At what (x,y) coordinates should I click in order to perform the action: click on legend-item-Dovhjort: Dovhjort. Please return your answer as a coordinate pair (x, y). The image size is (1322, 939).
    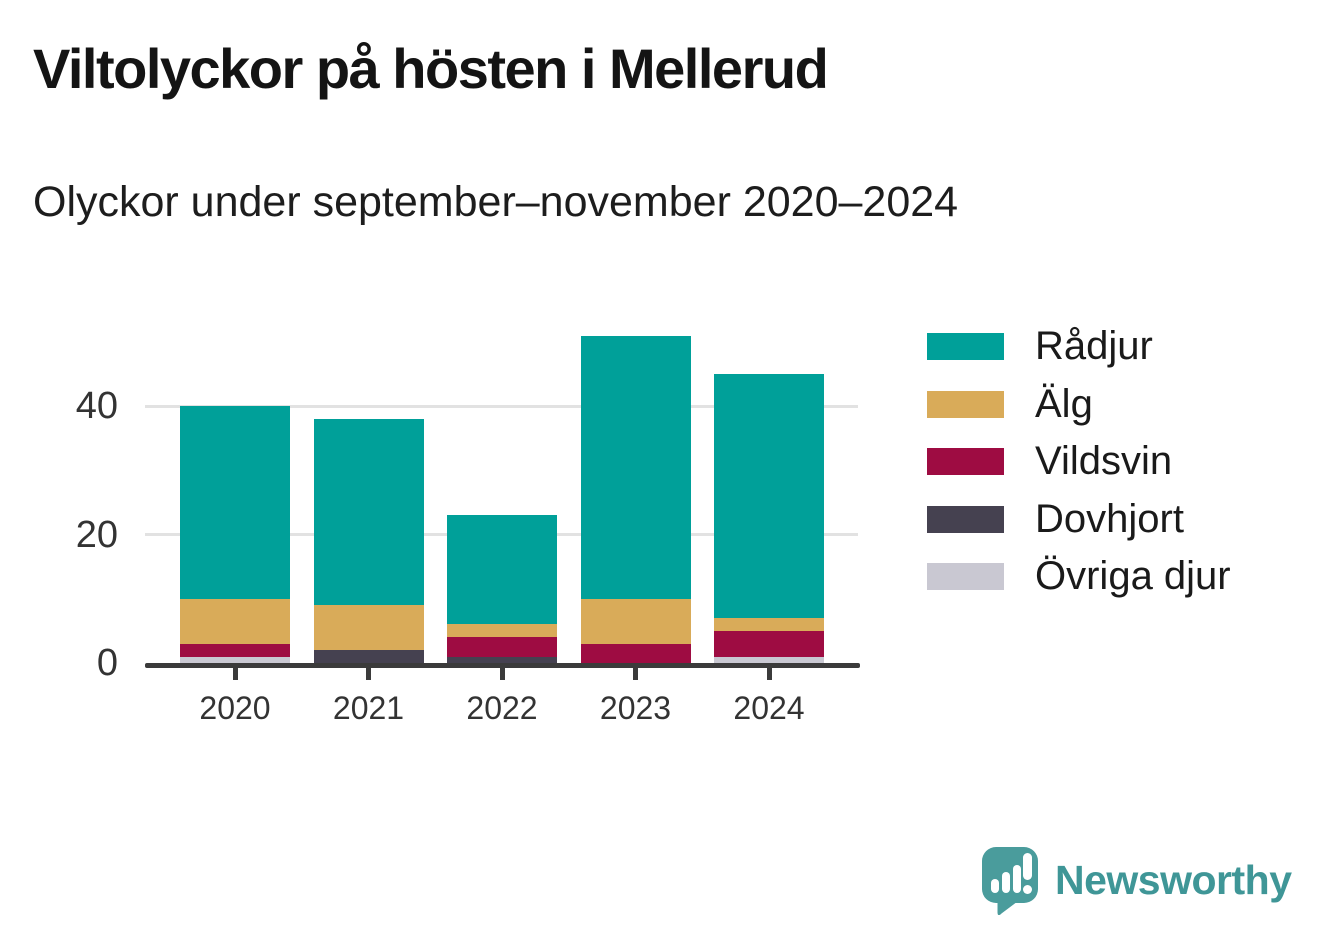
    Looking at the image, I should click on (1055, 518).